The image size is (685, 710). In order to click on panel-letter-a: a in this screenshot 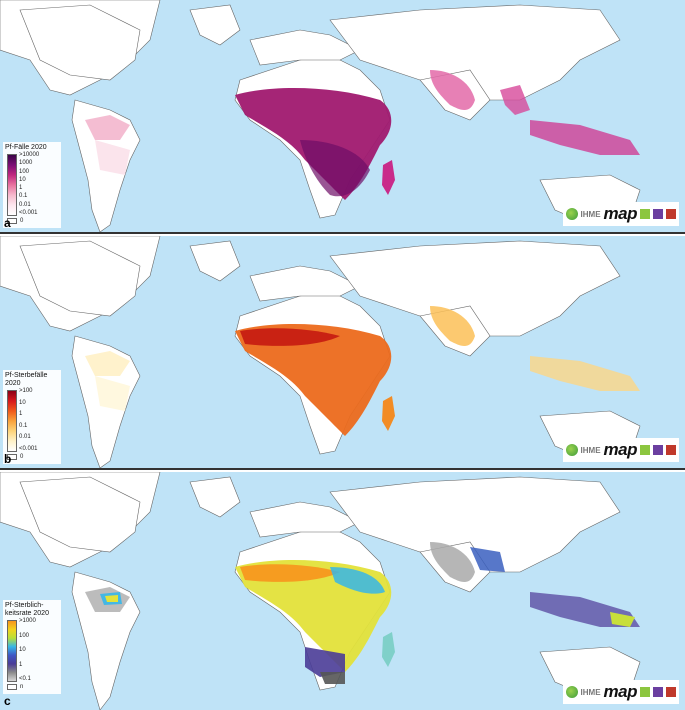, I will do `click(7, 223)`.